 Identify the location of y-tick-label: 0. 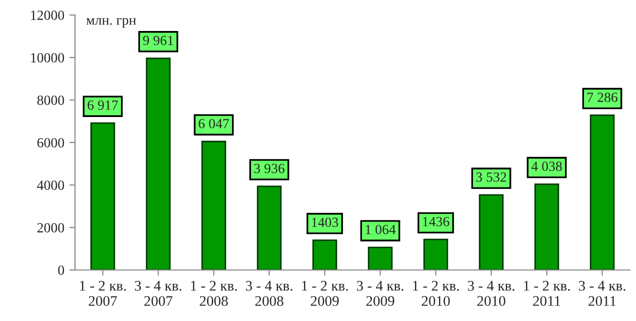
(61, 270).